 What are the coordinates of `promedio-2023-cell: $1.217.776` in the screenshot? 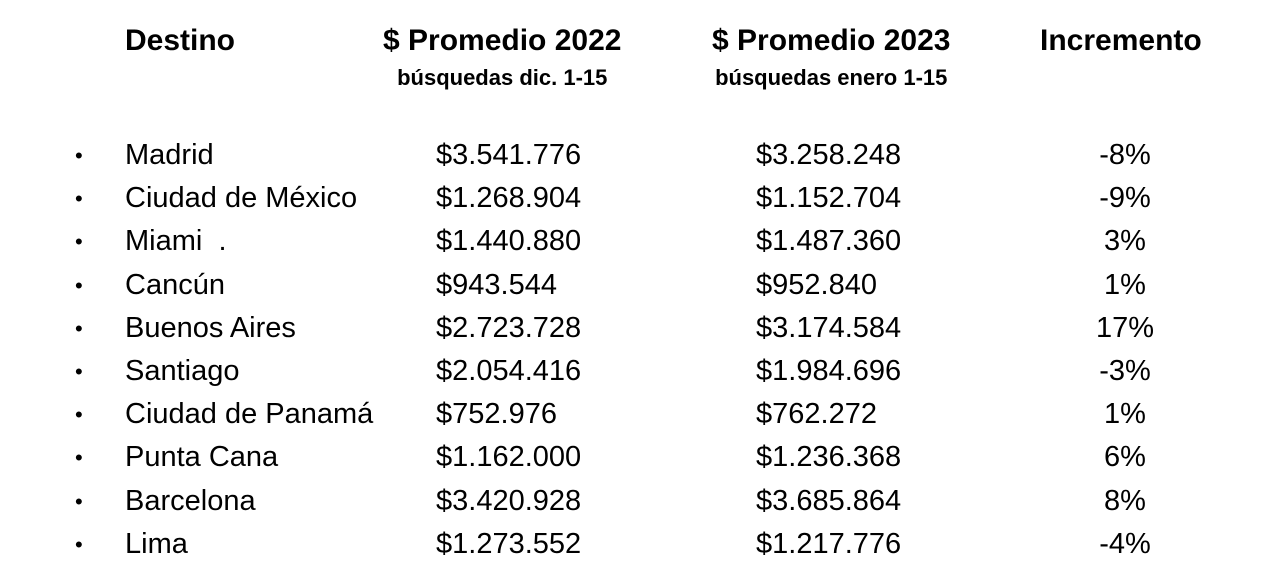 It's located at (829, 543).